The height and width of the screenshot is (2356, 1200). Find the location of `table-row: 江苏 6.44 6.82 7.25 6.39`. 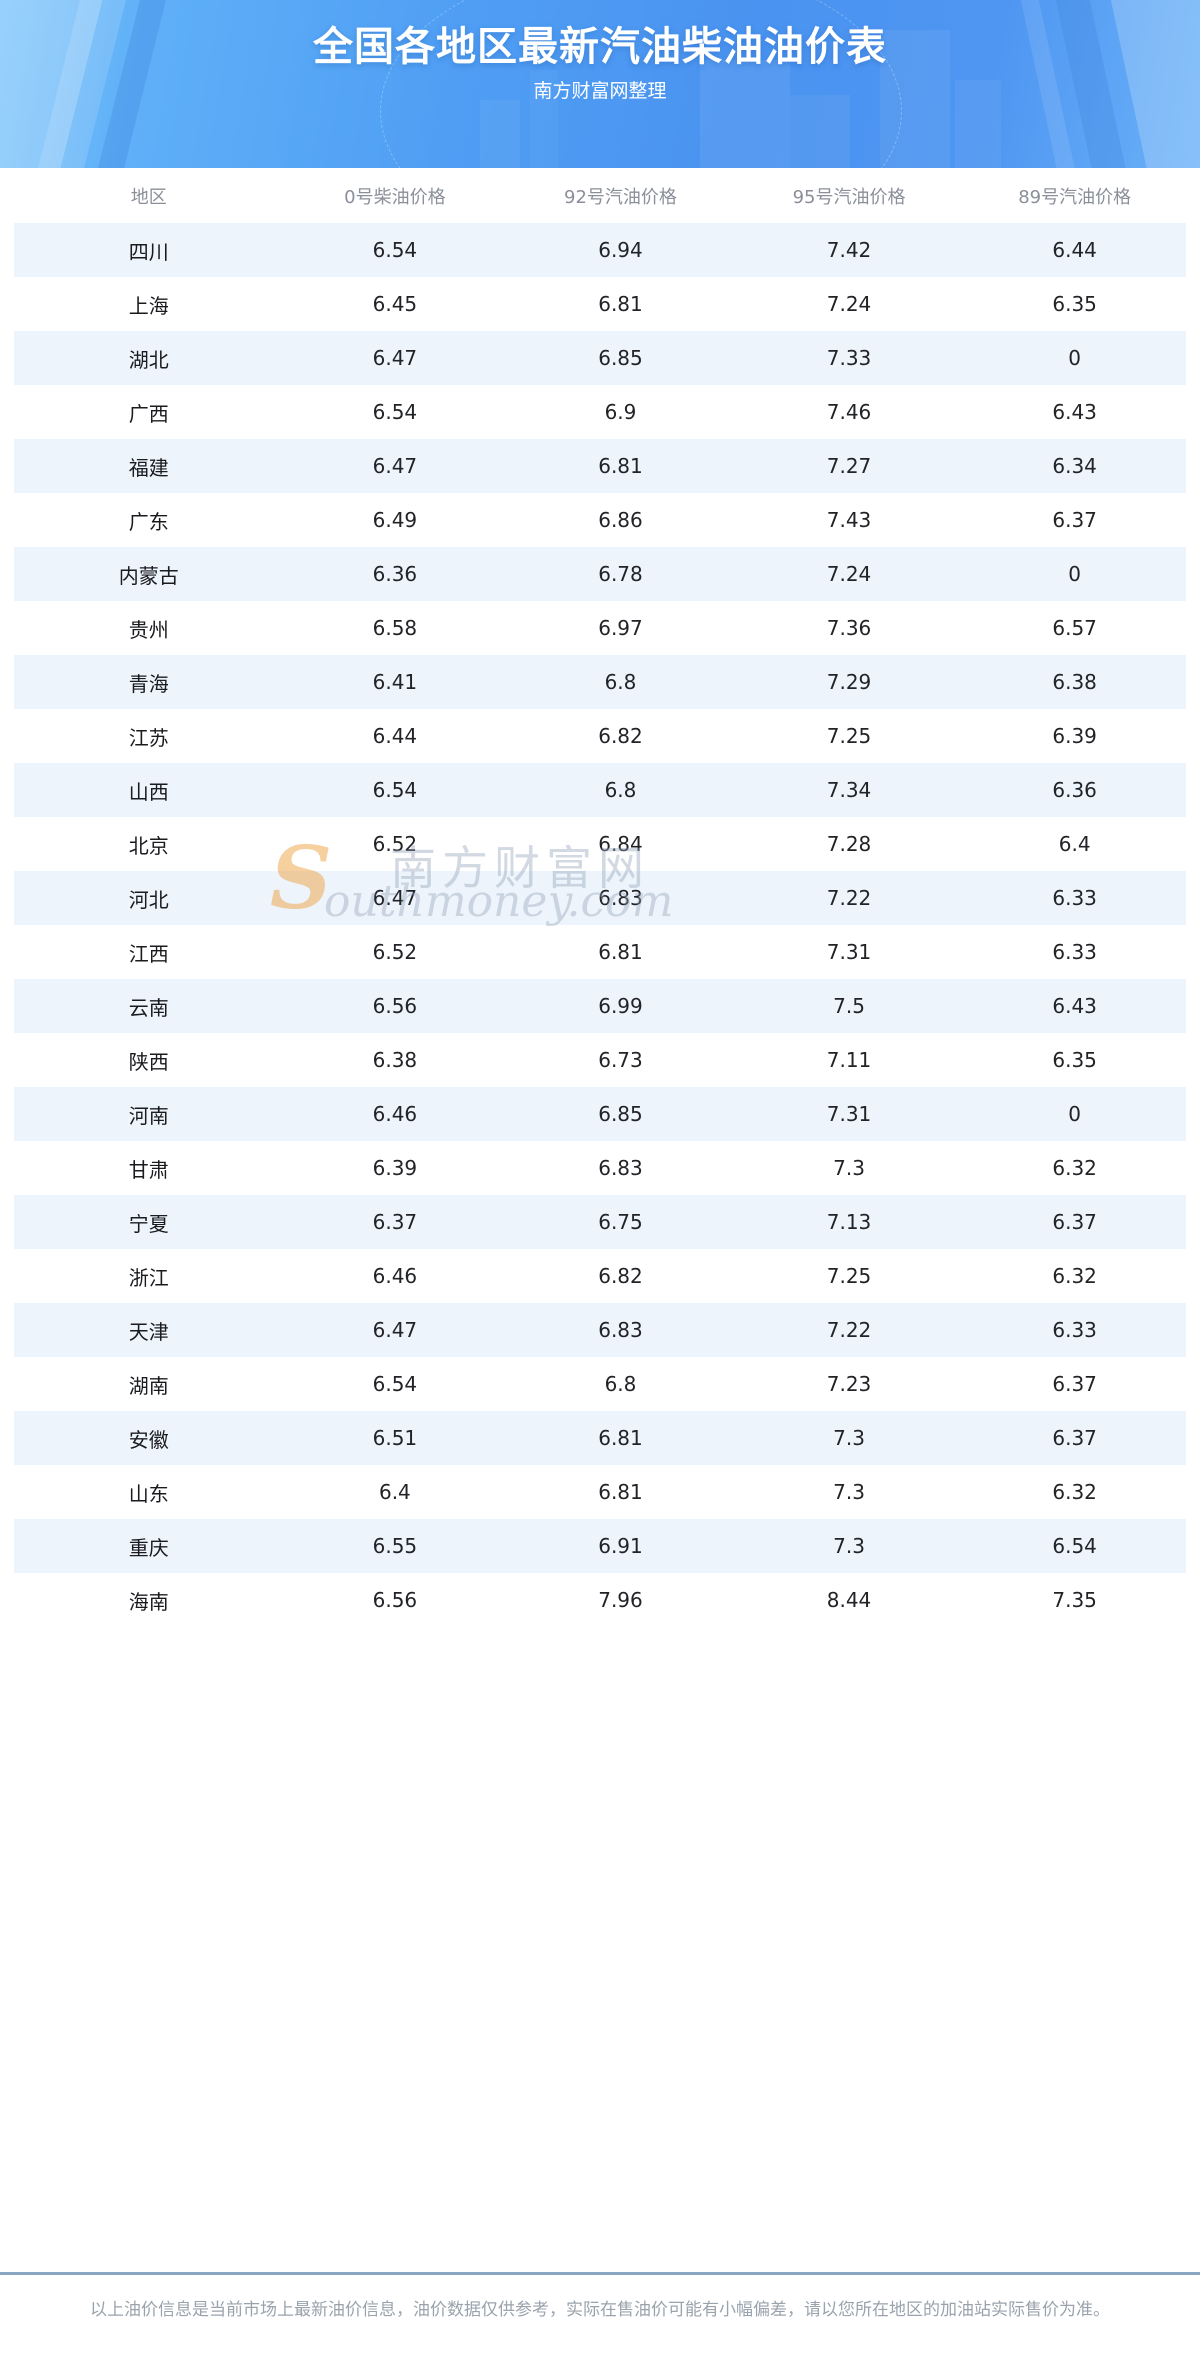

table-row: 江苏 6.44 6.82 7.25 6.39 is located at coordinates (600, 736).